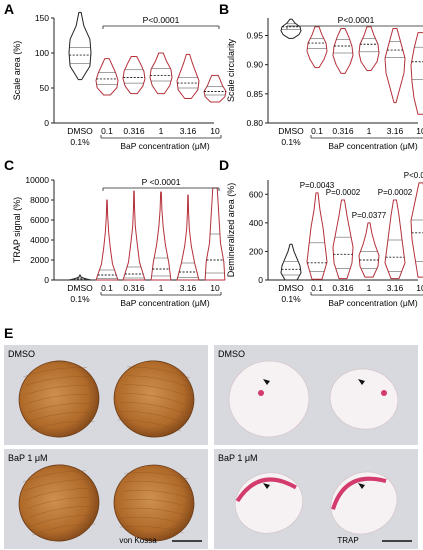 This screenshot has height=550, width=423. Describe the element at coordinates (106, 499) in the screenshot. I see `micrograph-tile-2: BaP 1 μM von Kossa` at that location.